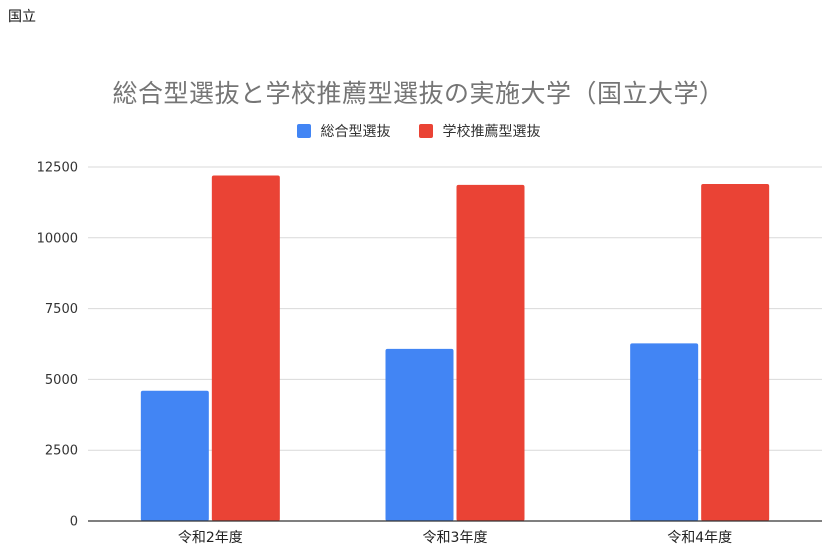 This screenshot has width=837, height=557. What do you see at coordinates (491, 132) in the screenshot?
I see `legend-label-series-1: 学校推薦型選抜` at bounding box center [491, 132].